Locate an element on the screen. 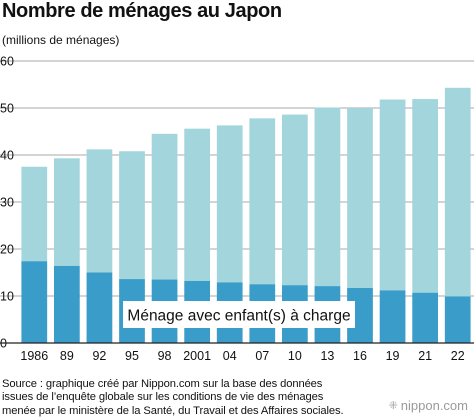 Image resolution: width=474 pixels, height=419 pixels. x-tick-label: 13 is located at coordinates (327, 356).